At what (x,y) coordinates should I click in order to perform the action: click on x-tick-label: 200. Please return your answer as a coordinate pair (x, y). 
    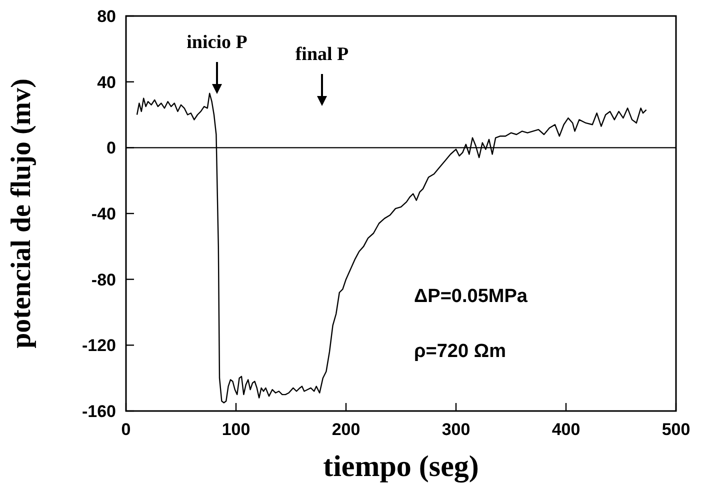
    Looking at the image, I should click on (346, 429).